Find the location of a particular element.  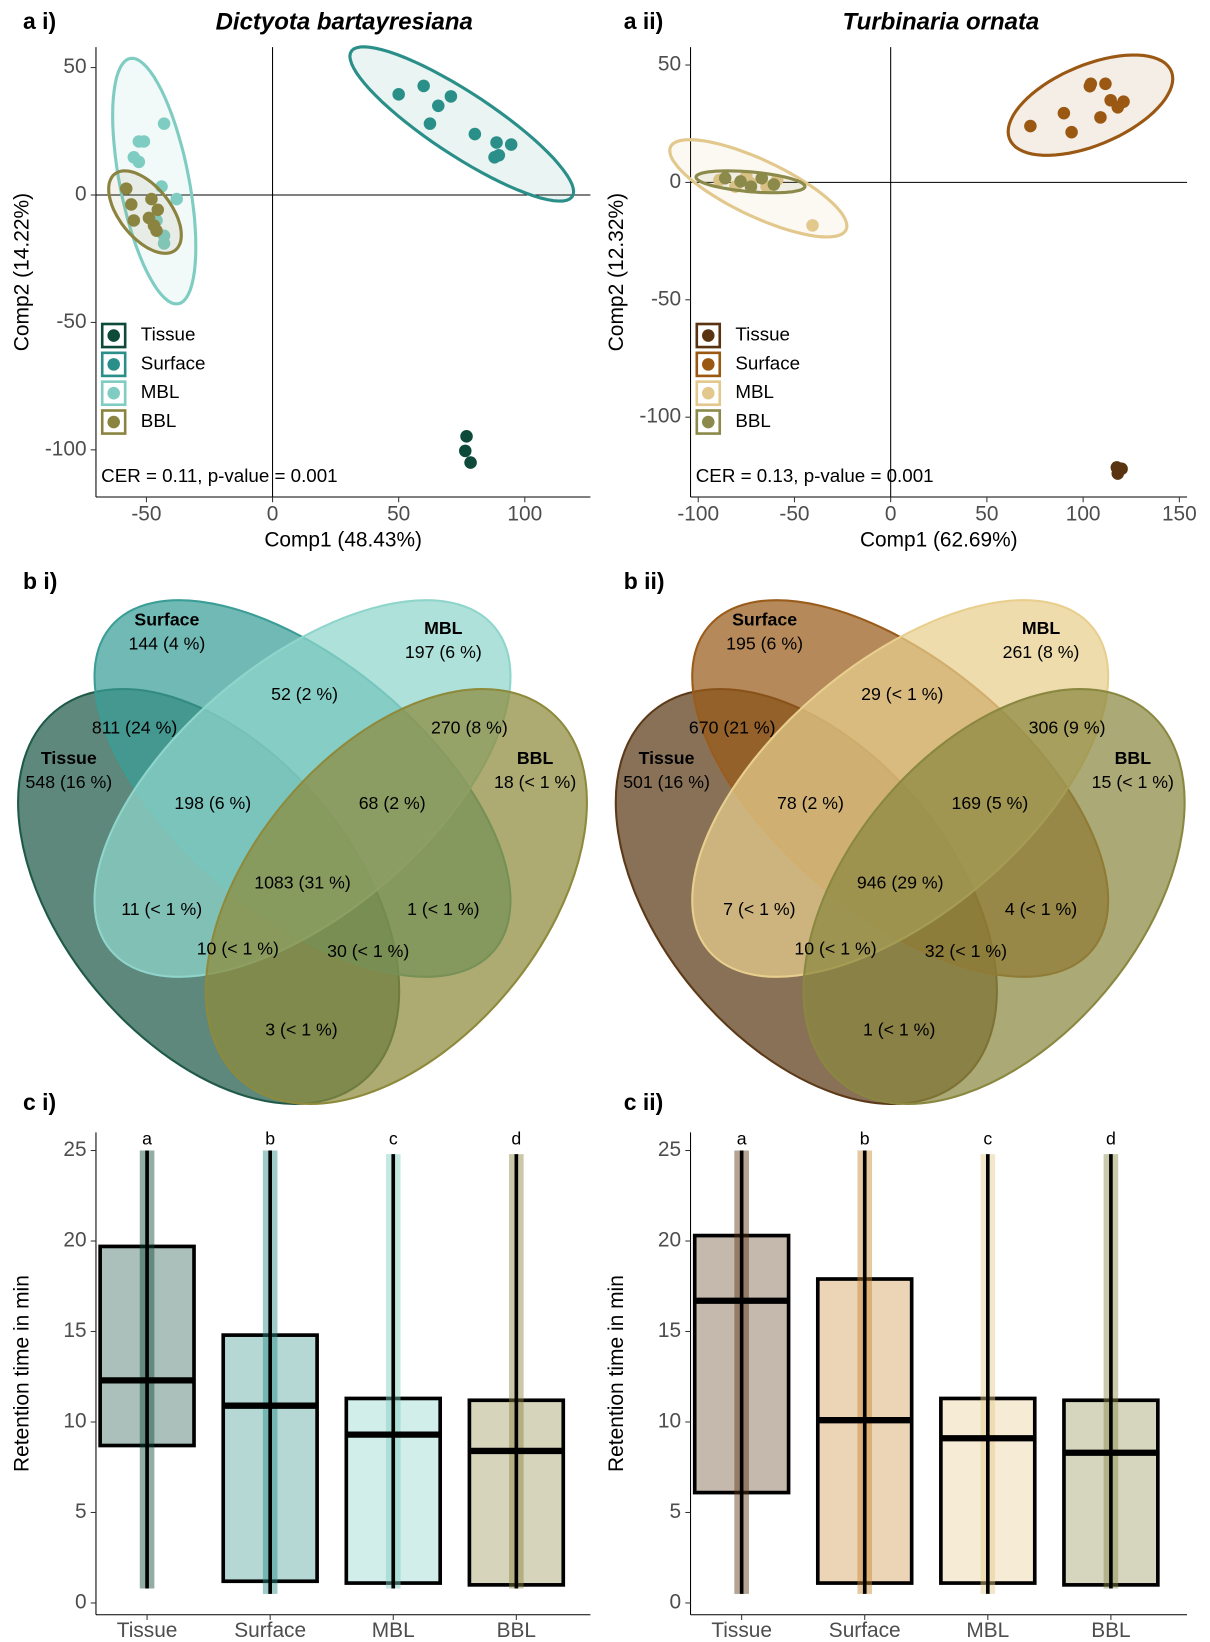

y-axis-title: Retention time in min is located at coordinates (22, 1373).